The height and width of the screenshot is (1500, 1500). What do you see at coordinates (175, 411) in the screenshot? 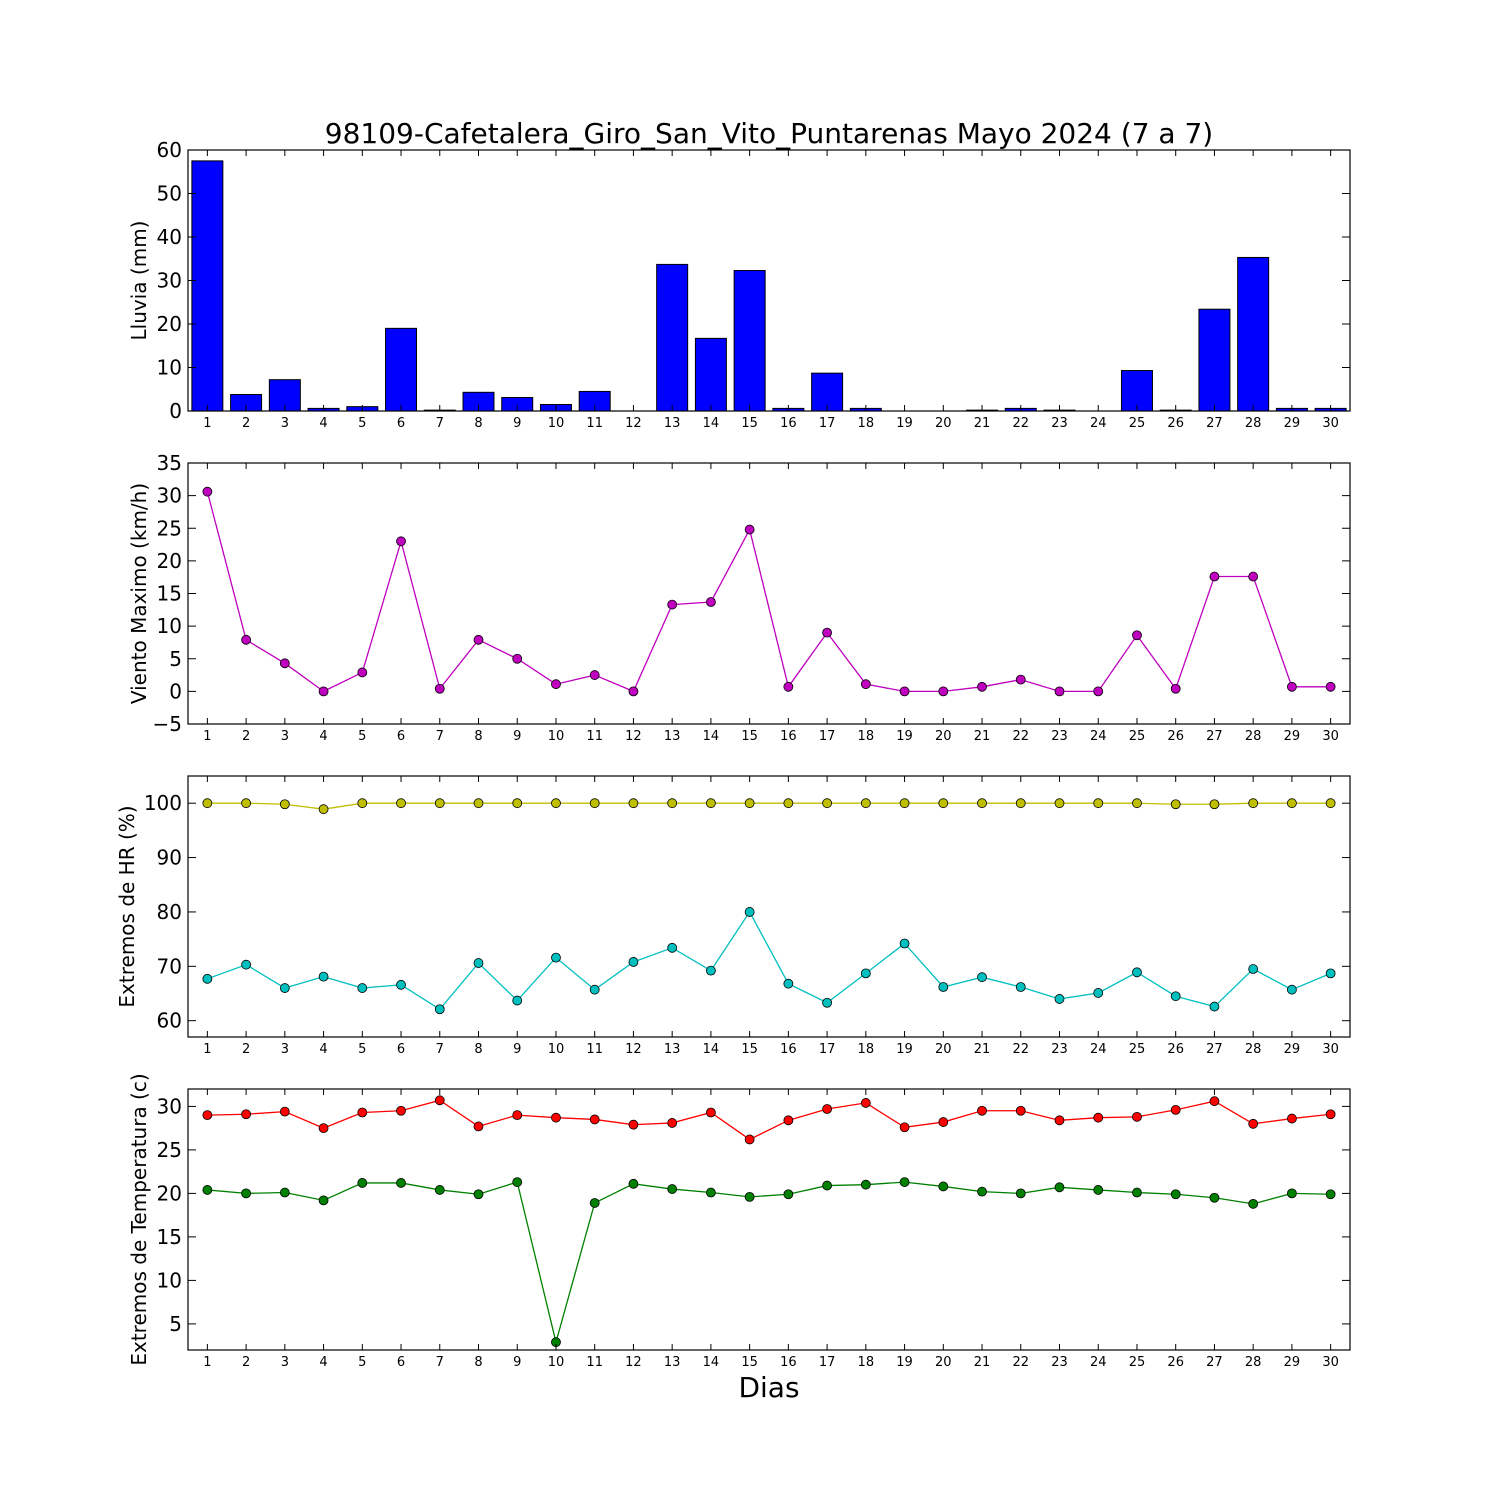
I see `y-tick-label: 0` at bounding box center [175, 411].